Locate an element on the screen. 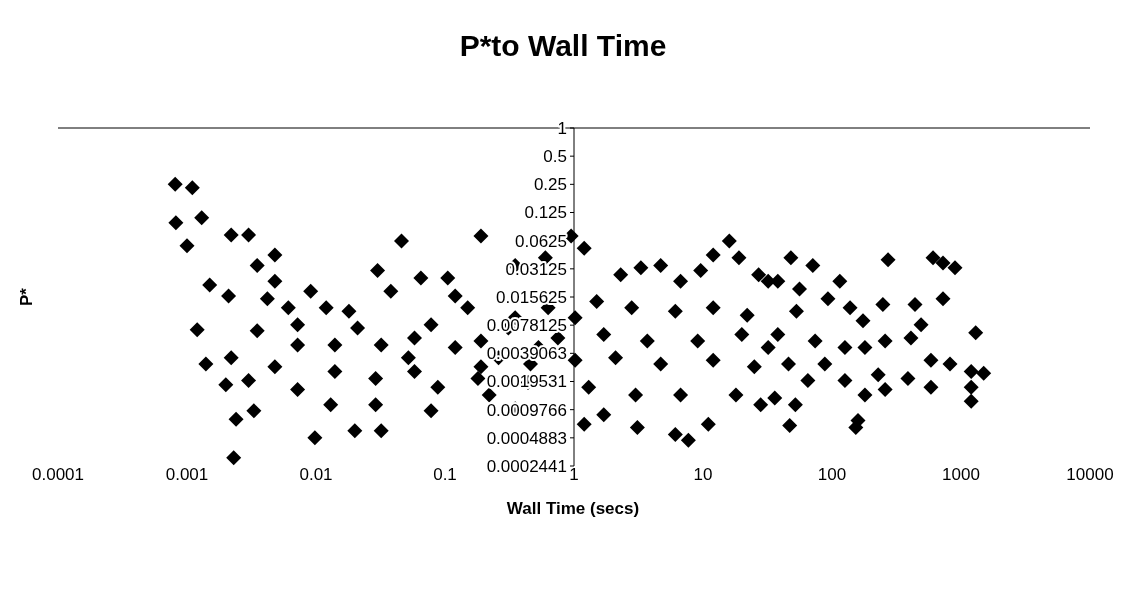  x-tick-label: 0.0001 is located at coordinates (58, 474).